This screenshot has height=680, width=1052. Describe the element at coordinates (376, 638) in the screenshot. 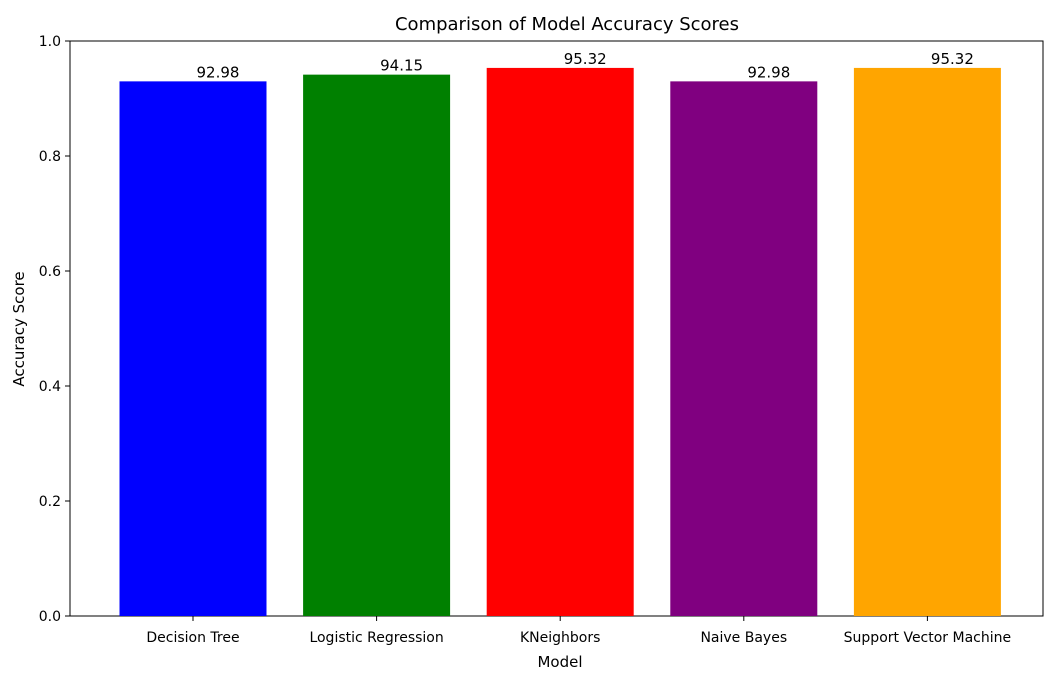

I see `x-tick-label: Logistic Regression` at that location.